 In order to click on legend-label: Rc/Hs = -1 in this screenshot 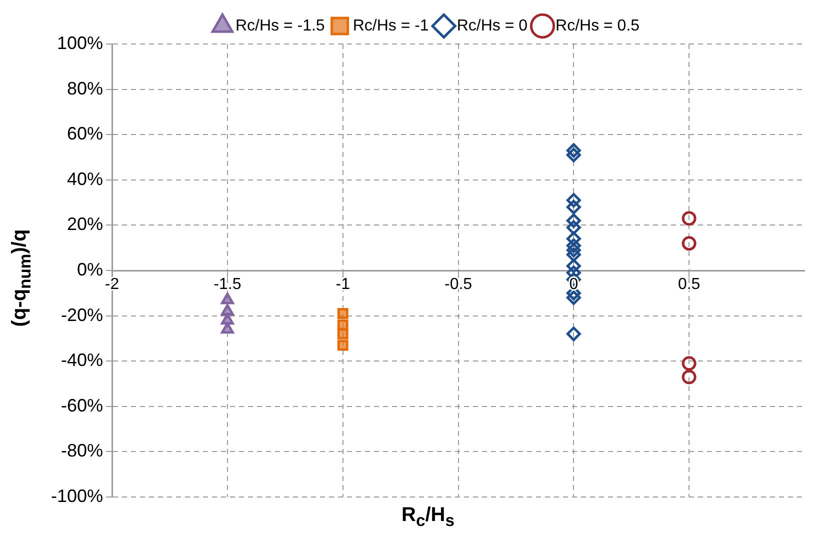, I will do `click(390, 25)`.